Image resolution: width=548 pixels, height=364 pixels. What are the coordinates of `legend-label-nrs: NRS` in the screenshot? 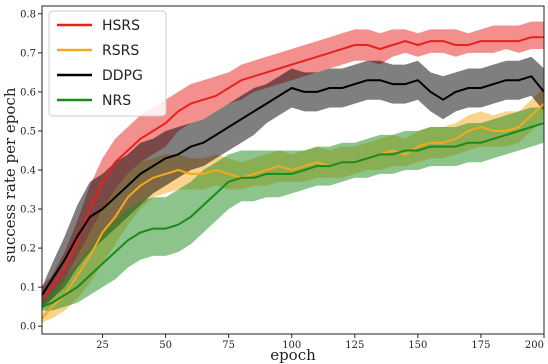 It's located at (116, 101).